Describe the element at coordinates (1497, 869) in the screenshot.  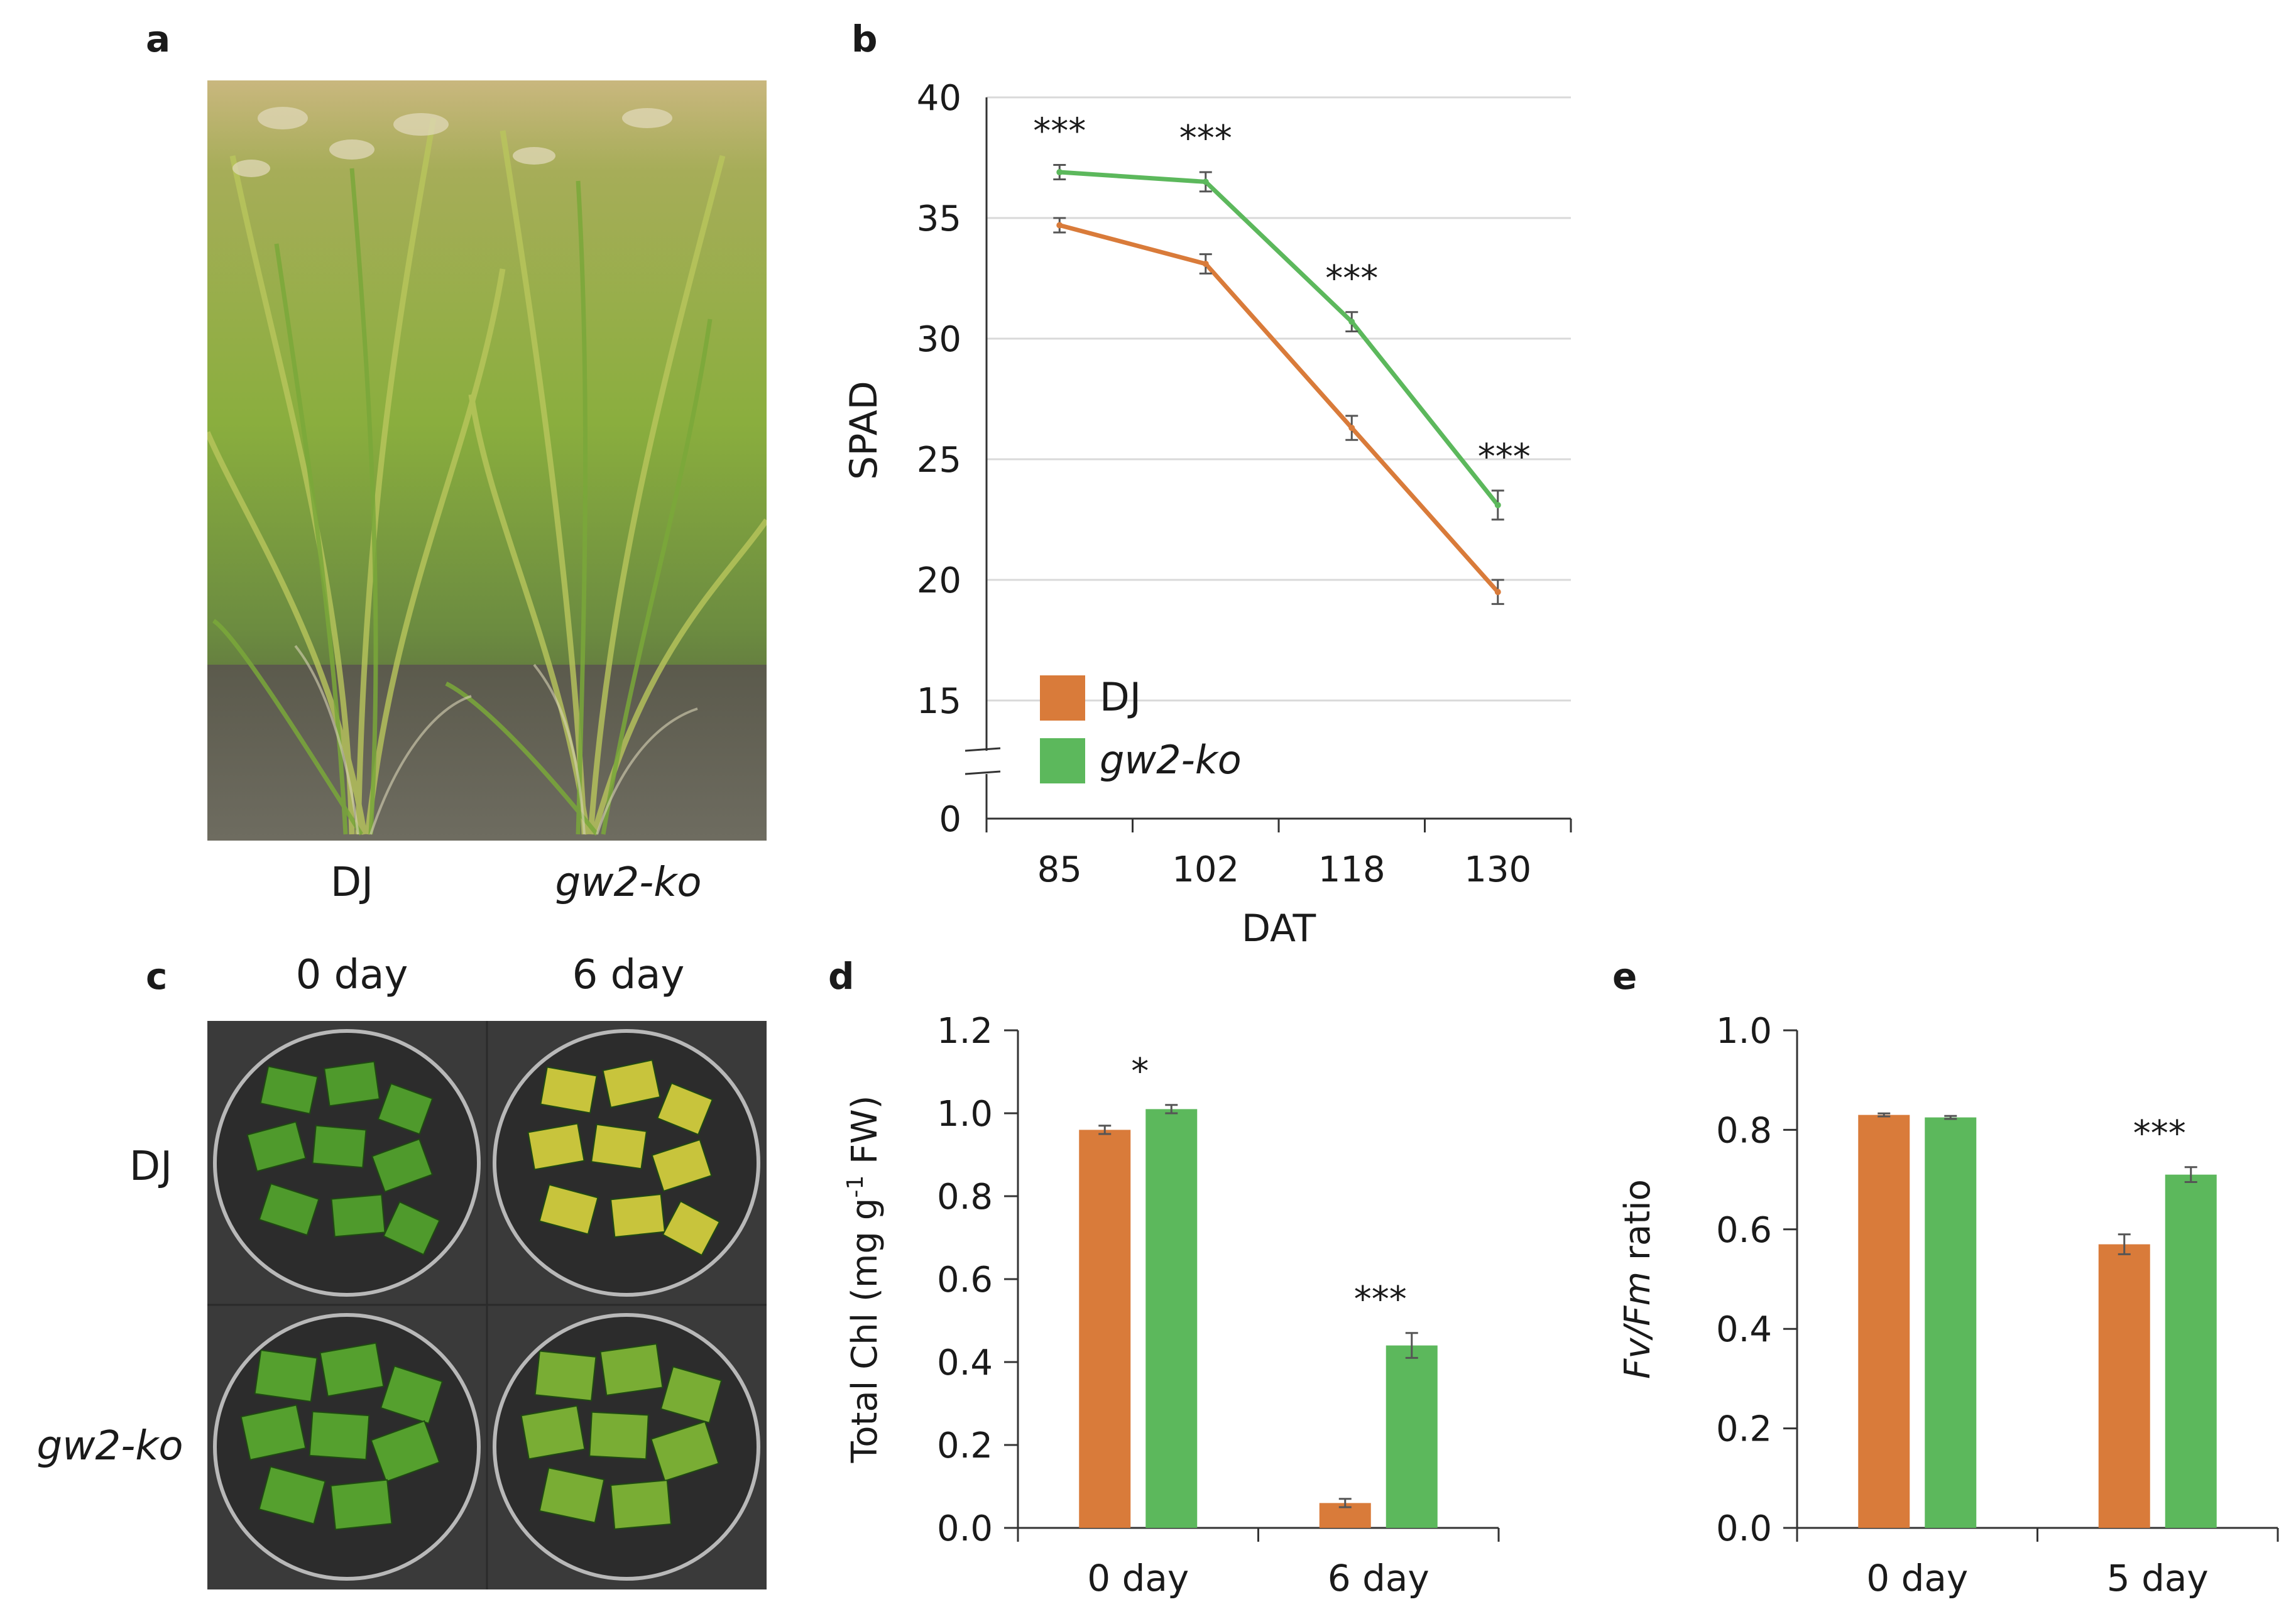
I see `x-tick-label: 130` at that location.